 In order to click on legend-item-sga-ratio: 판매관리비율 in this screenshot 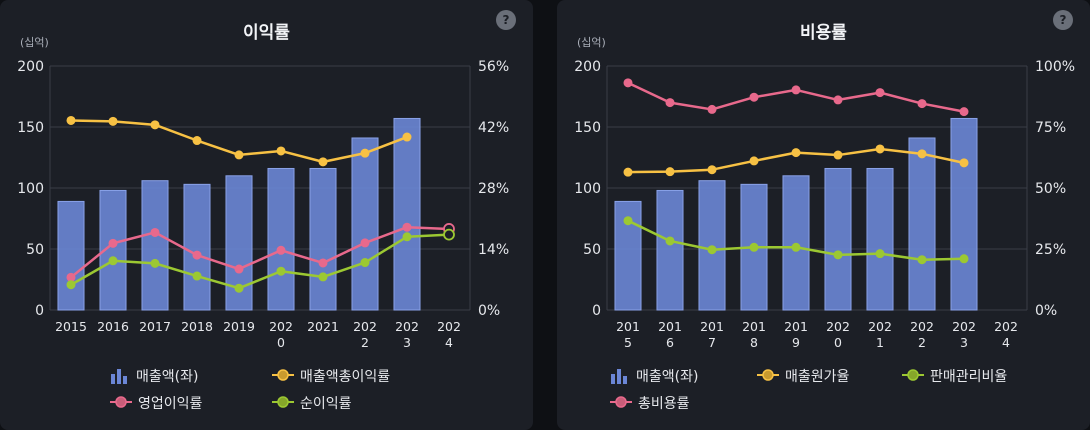, I will do `click(954, 376)`.